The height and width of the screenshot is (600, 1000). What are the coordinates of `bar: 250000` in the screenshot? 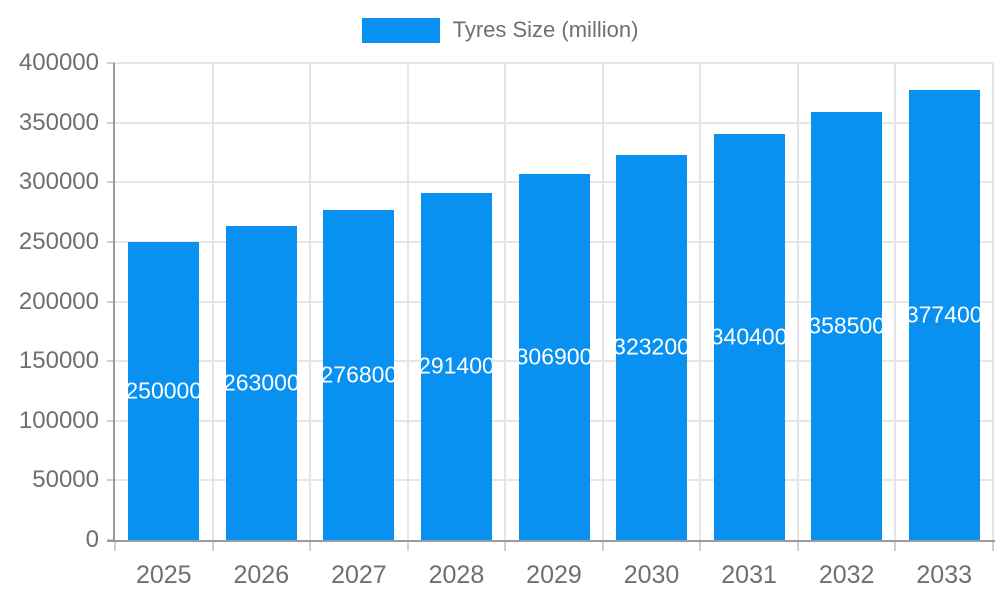 It's located at (164, 390).